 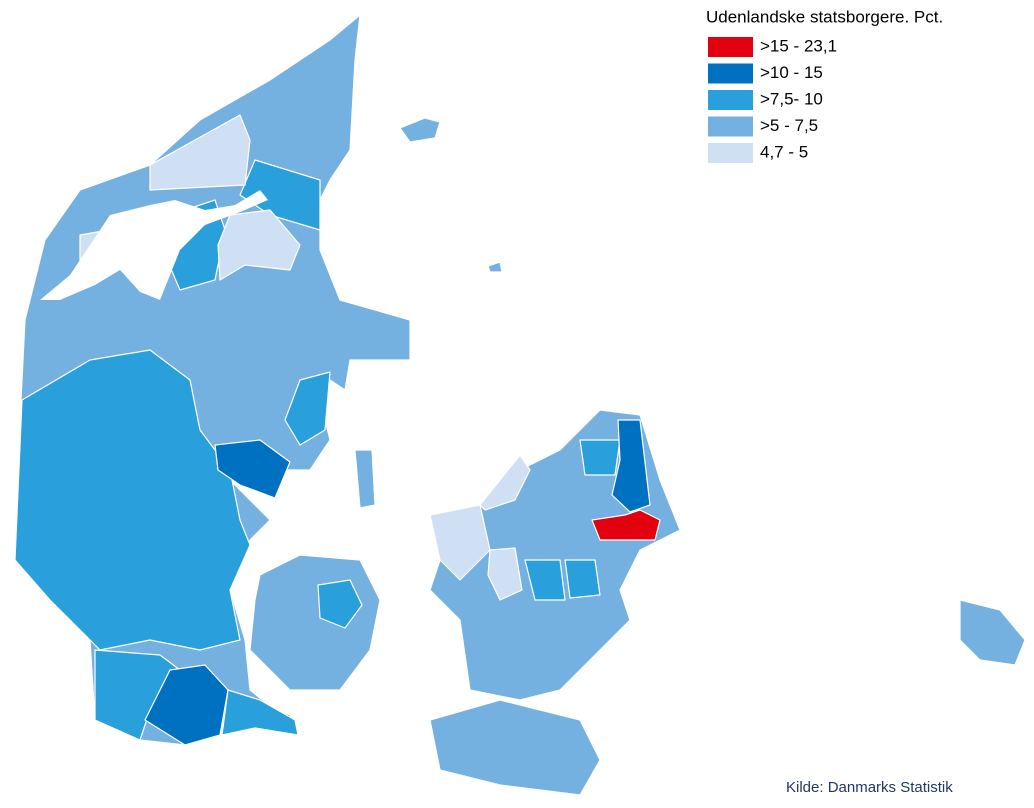 I want to click on legend-label: >15 - 23,1, so click(x=798, y=45).